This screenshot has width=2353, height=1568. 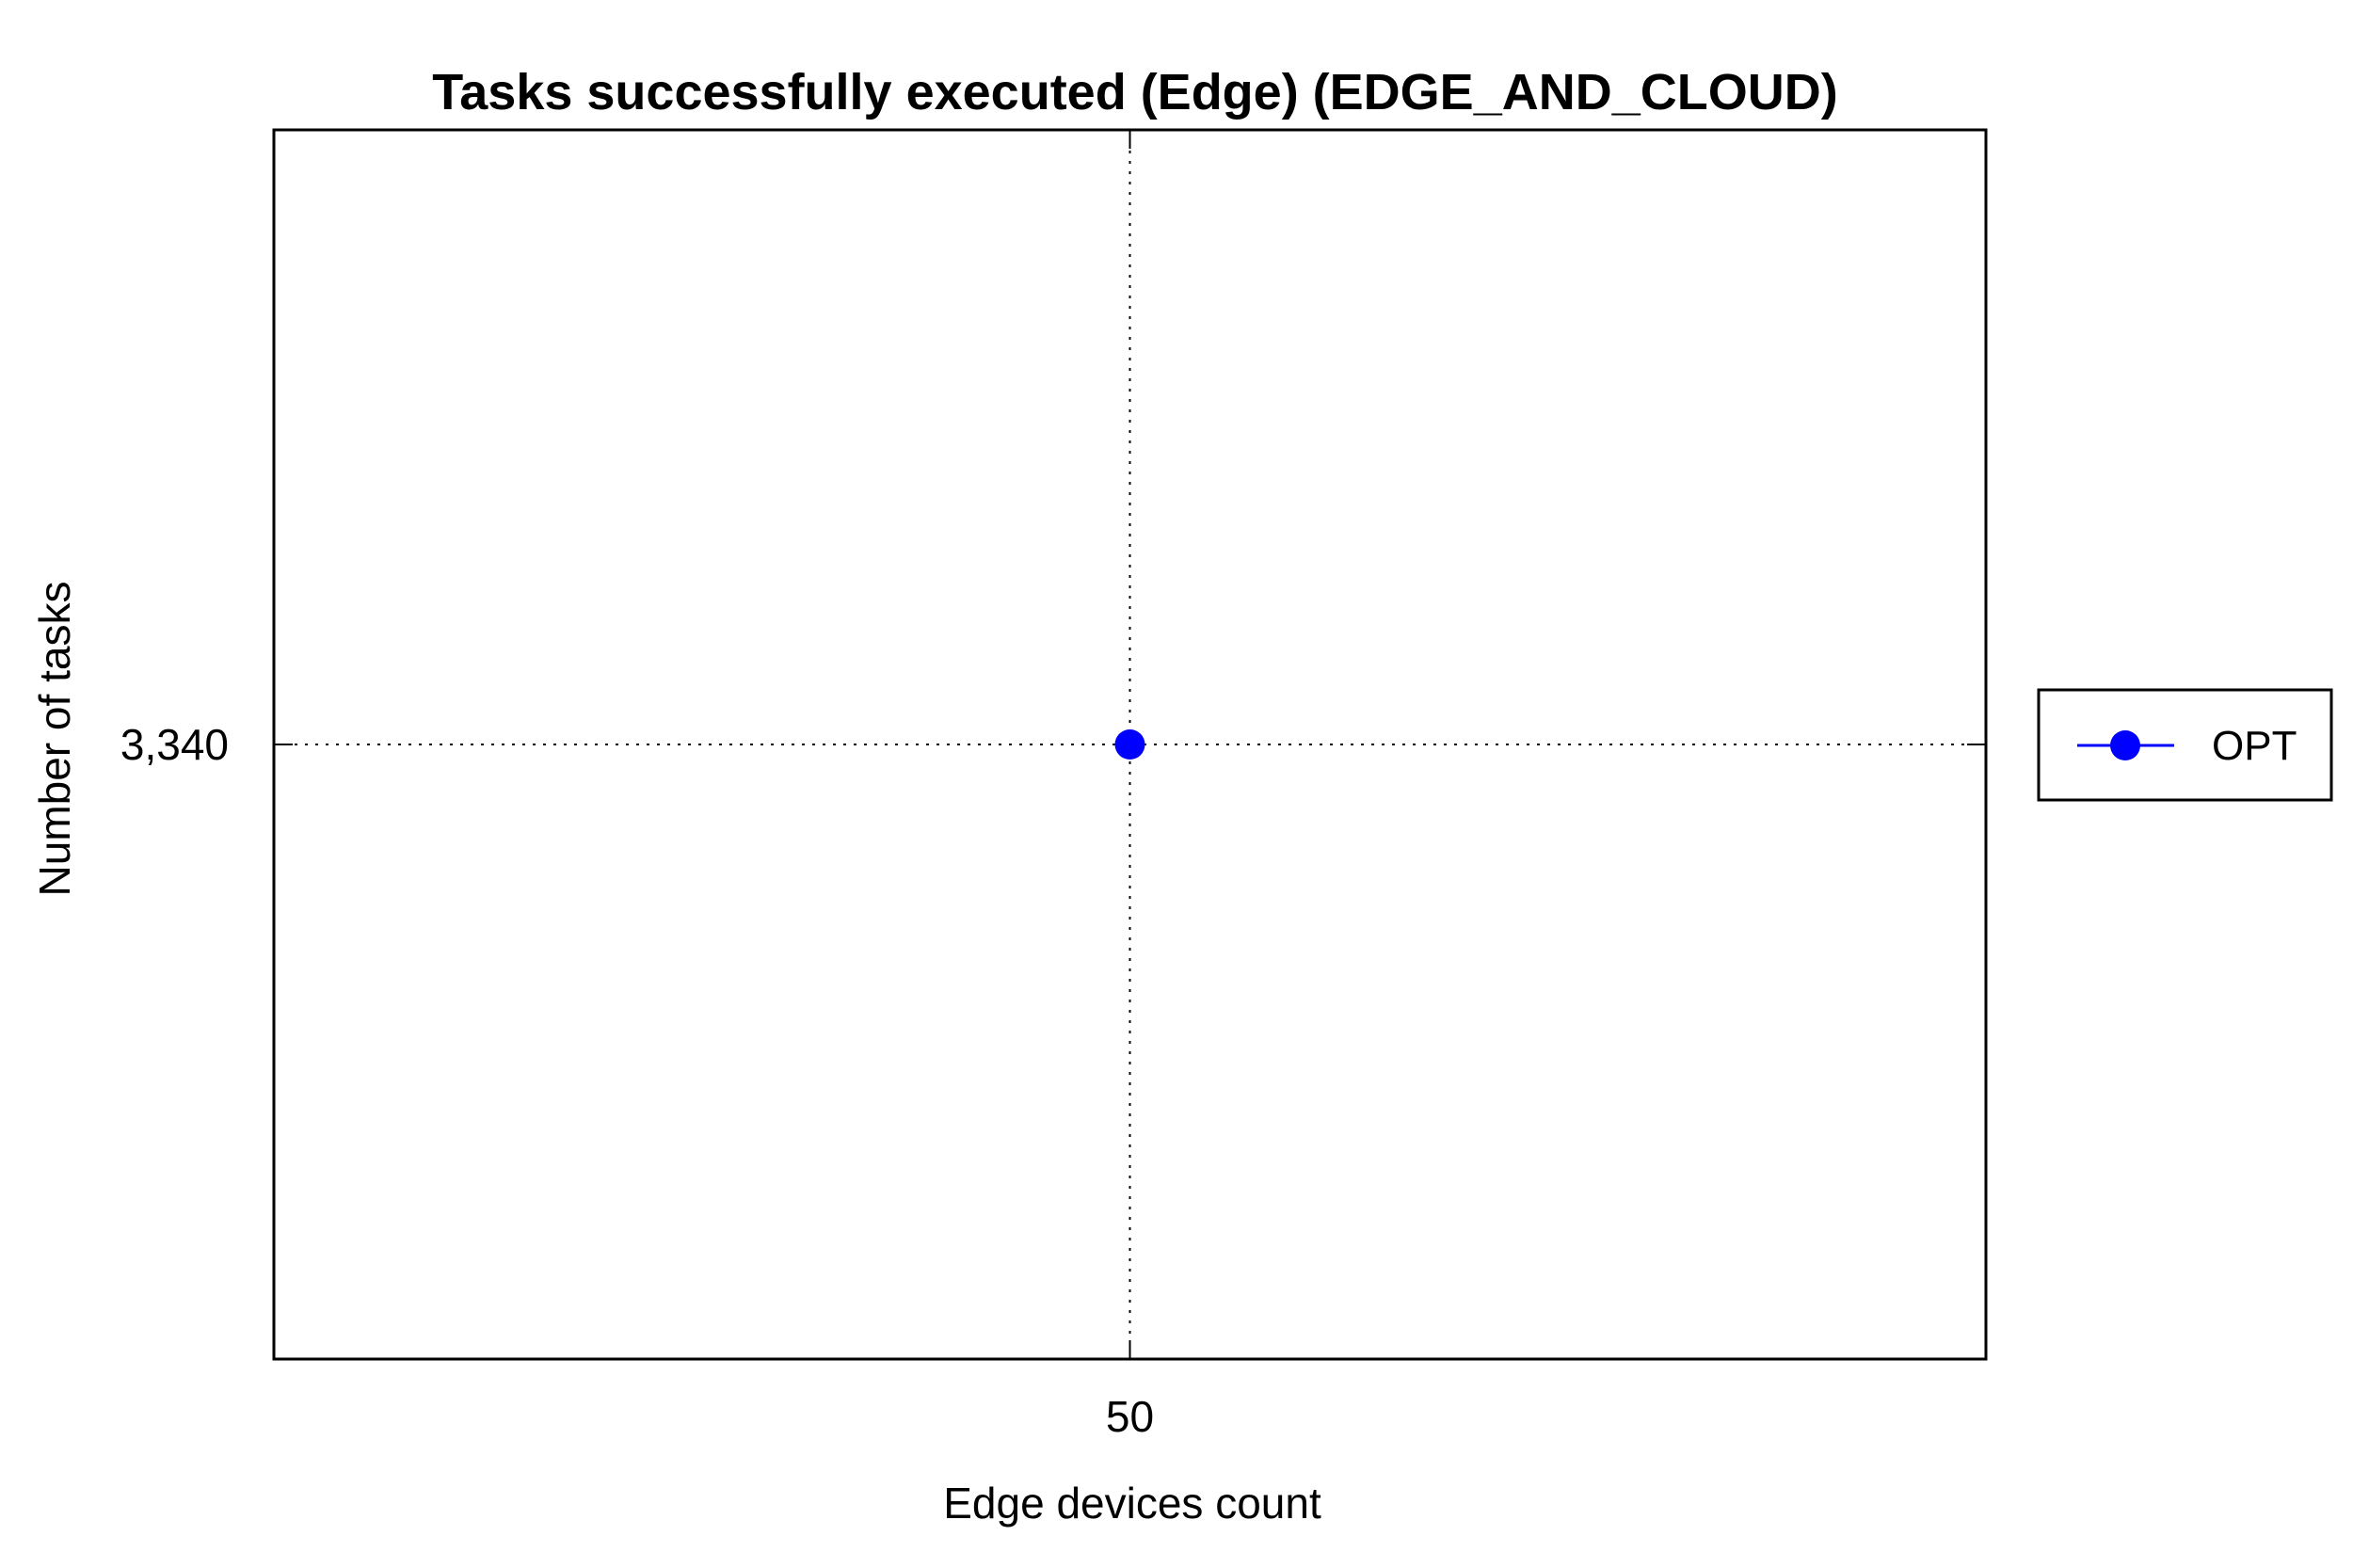 What do you see at coordinates (1130, 785) in the screenshot?
I see `x-axis-ticks: 50` at bounding box center [1130, 785].